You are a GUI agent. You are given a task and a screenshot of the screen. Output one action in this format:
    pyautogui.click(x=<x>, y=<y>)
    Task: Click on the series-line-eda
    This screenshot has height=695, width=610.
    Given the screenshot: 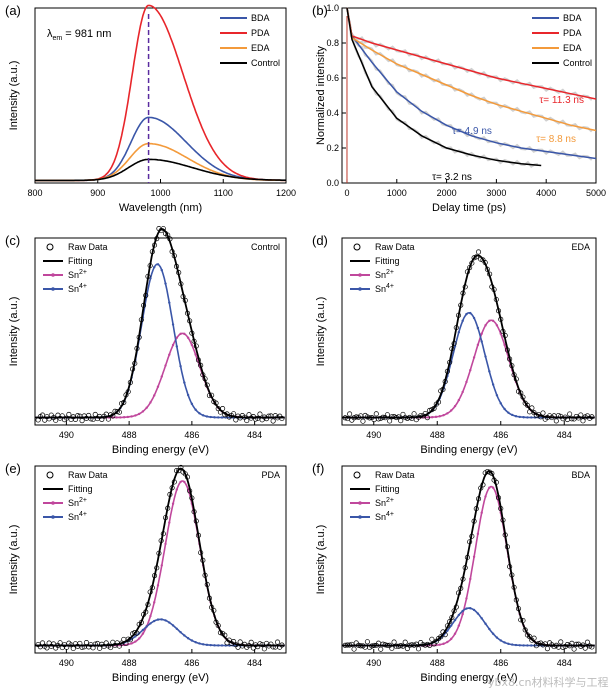 What is the action you would take?
    pyautogui.click(x=160, y=162)
    